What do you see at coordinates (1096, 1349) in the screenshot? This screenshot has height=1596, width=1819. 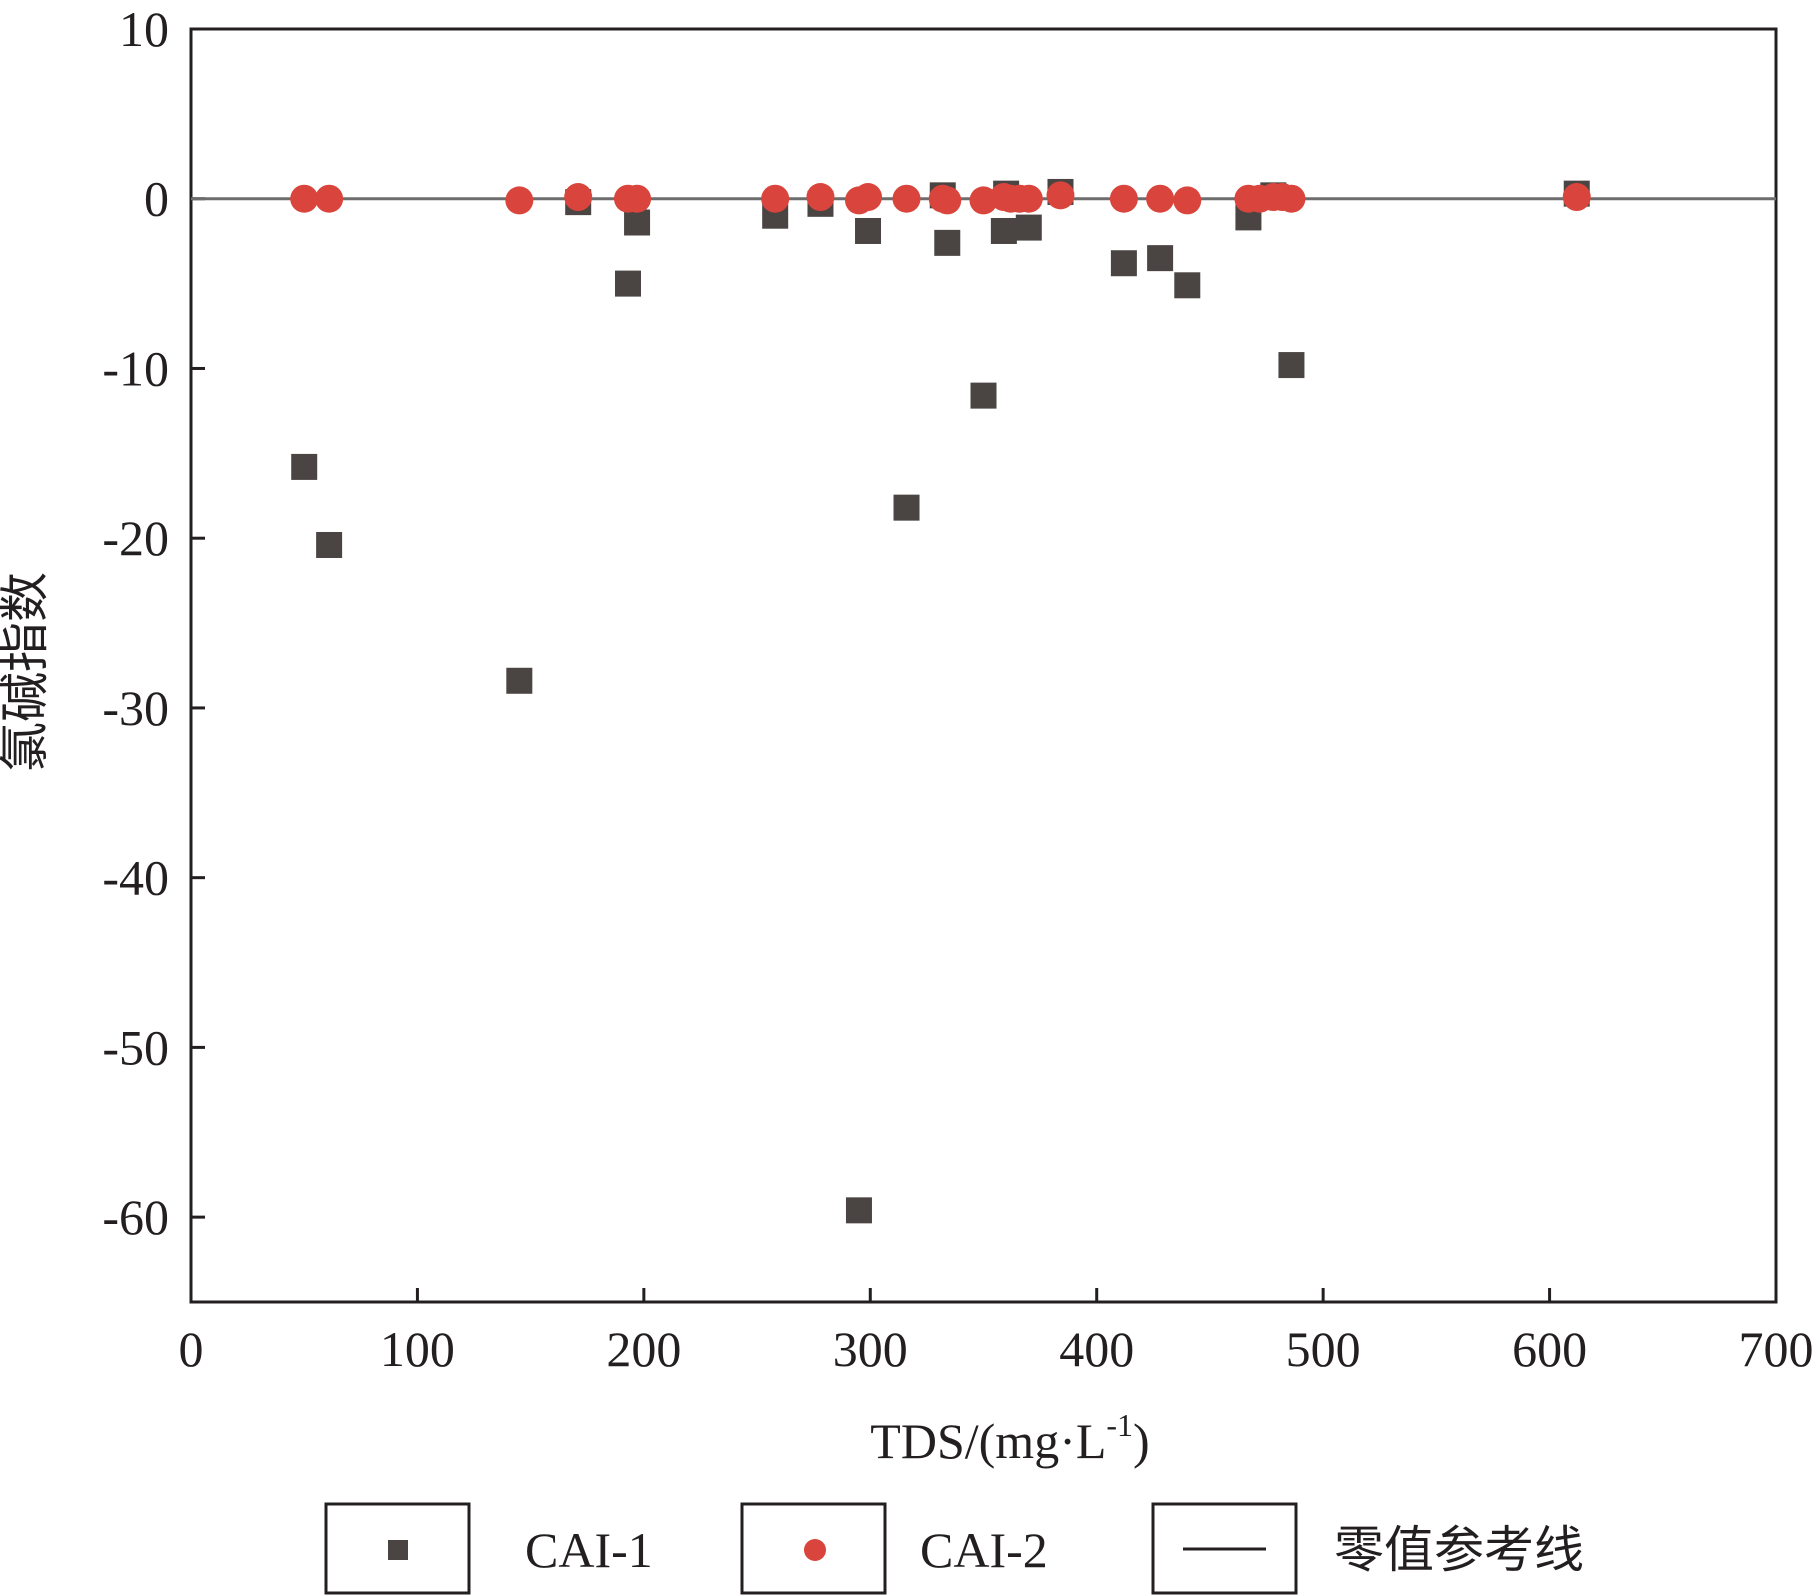 I see `x-tick-label: 400` at bounding box center [1096, 1349].